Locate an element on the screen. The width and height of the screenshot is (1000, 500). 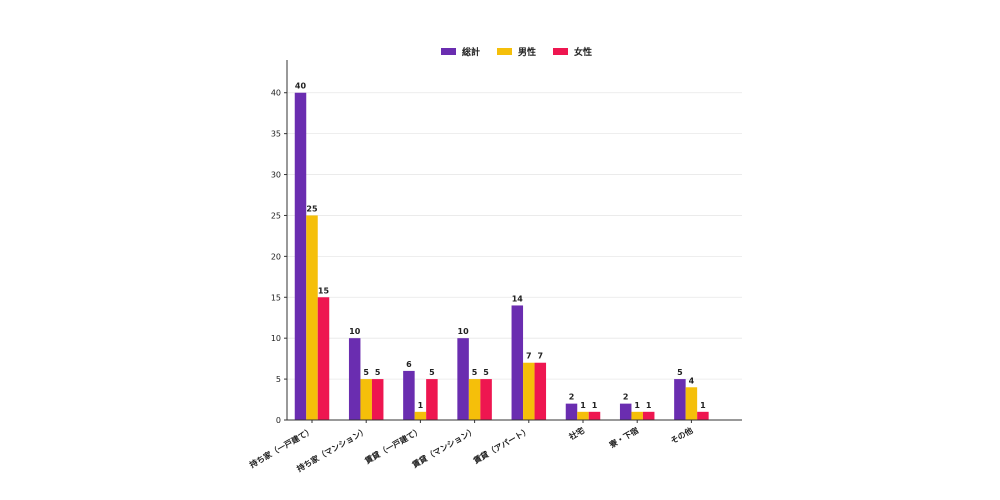
y-tick-label: 10 is located at coordinates (276, 338).